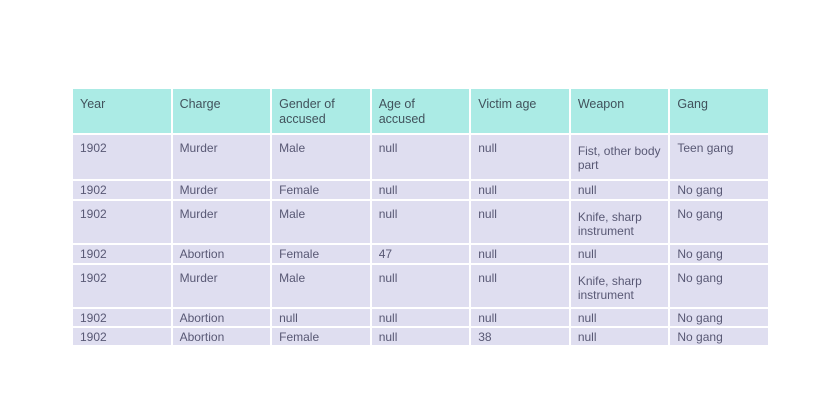 The width and height of the screenshot is (840, 409). I want to click on column-header-weapon: Weapon, so click(619, 111).